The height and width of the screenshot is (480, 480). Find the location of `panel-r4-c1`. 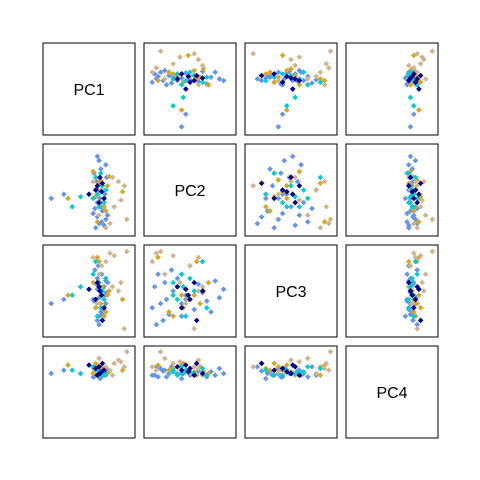

panel-r4-c1 is located at coordinates (89, 392).